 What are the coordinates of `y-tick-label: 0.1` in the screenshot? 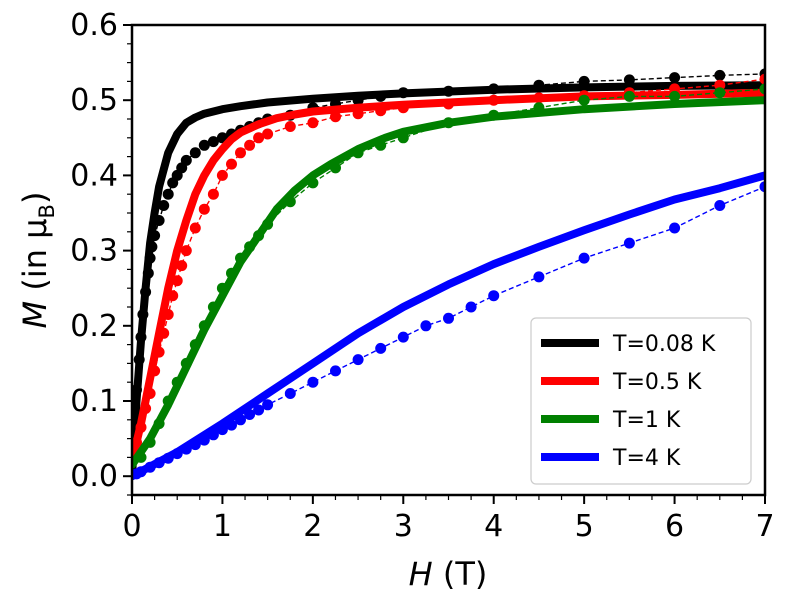 It's located at (94, 401).